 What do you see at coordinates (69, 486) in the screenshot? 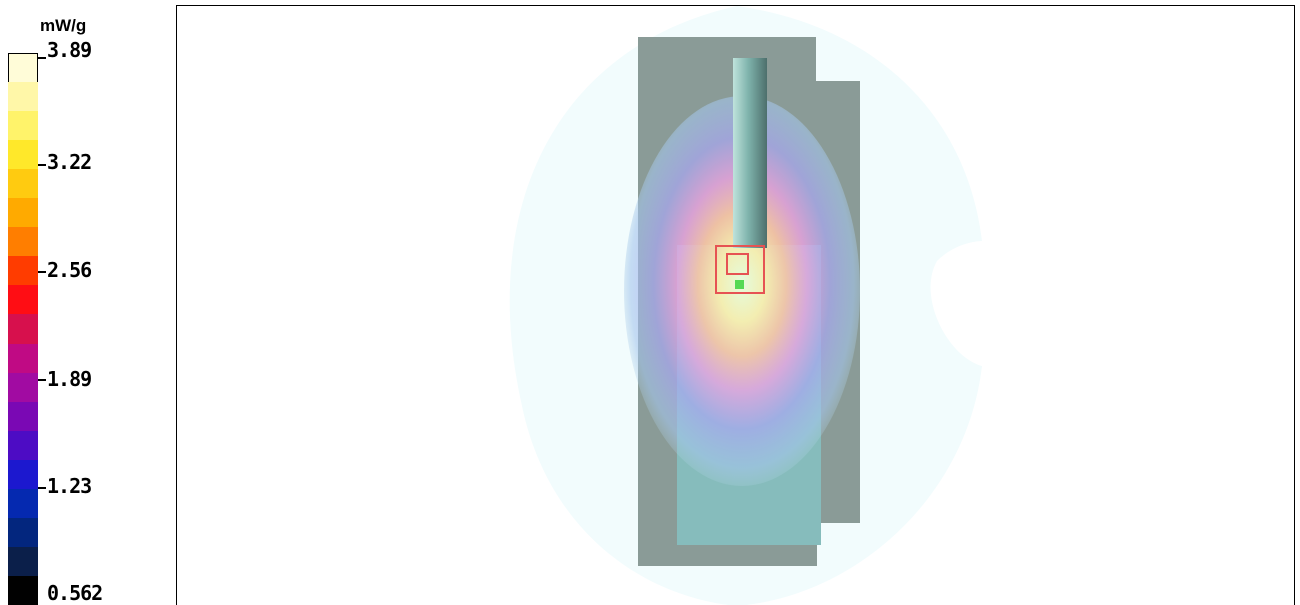
I see `tick-label: 1.23` at bounding box center [69, 486].